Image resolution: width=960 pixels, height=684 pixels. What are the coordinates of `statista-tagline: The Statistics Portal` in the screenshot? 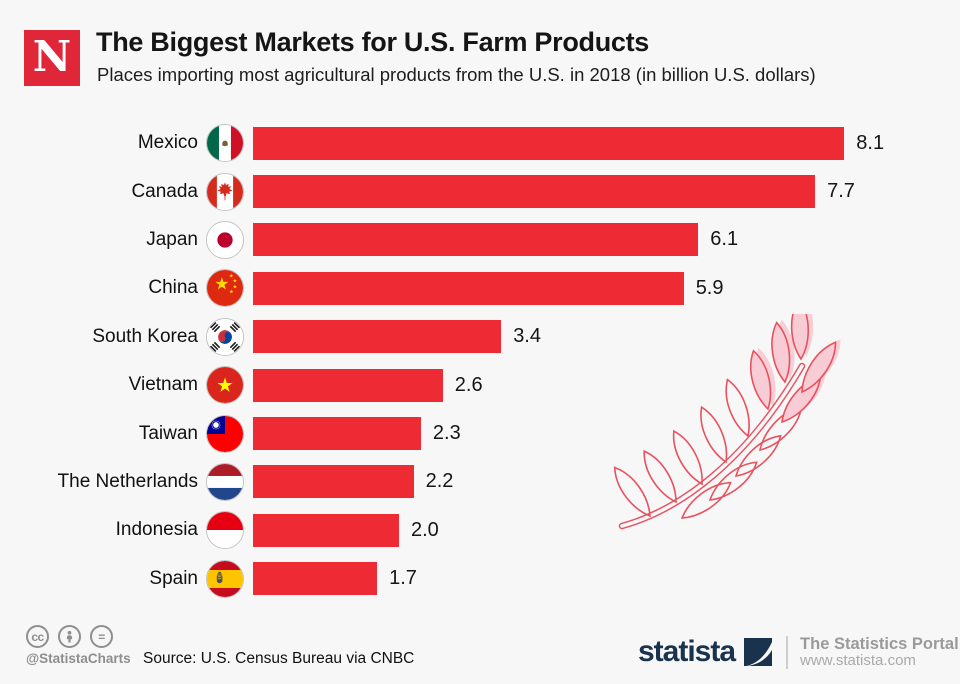 It's located at (879, 644).